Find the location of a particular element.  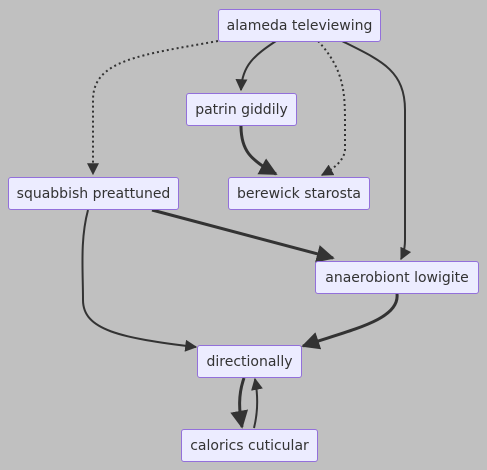

node-label: squabbish preattuned is located at coordinates (93, 193).